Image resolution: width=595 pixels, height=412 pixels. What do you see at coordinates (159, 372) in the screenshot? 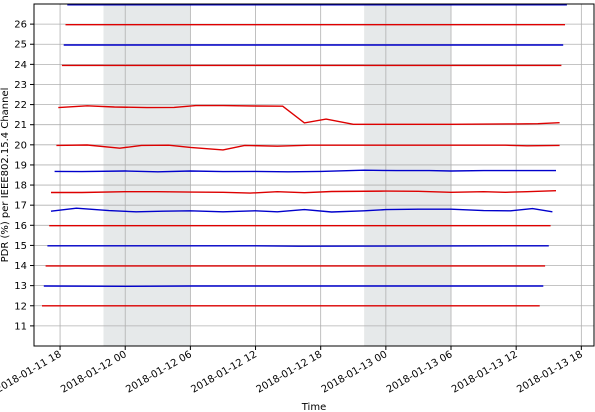
I see `x-tick-label: 2018-01-12 06` at bounding box center [159, 372].